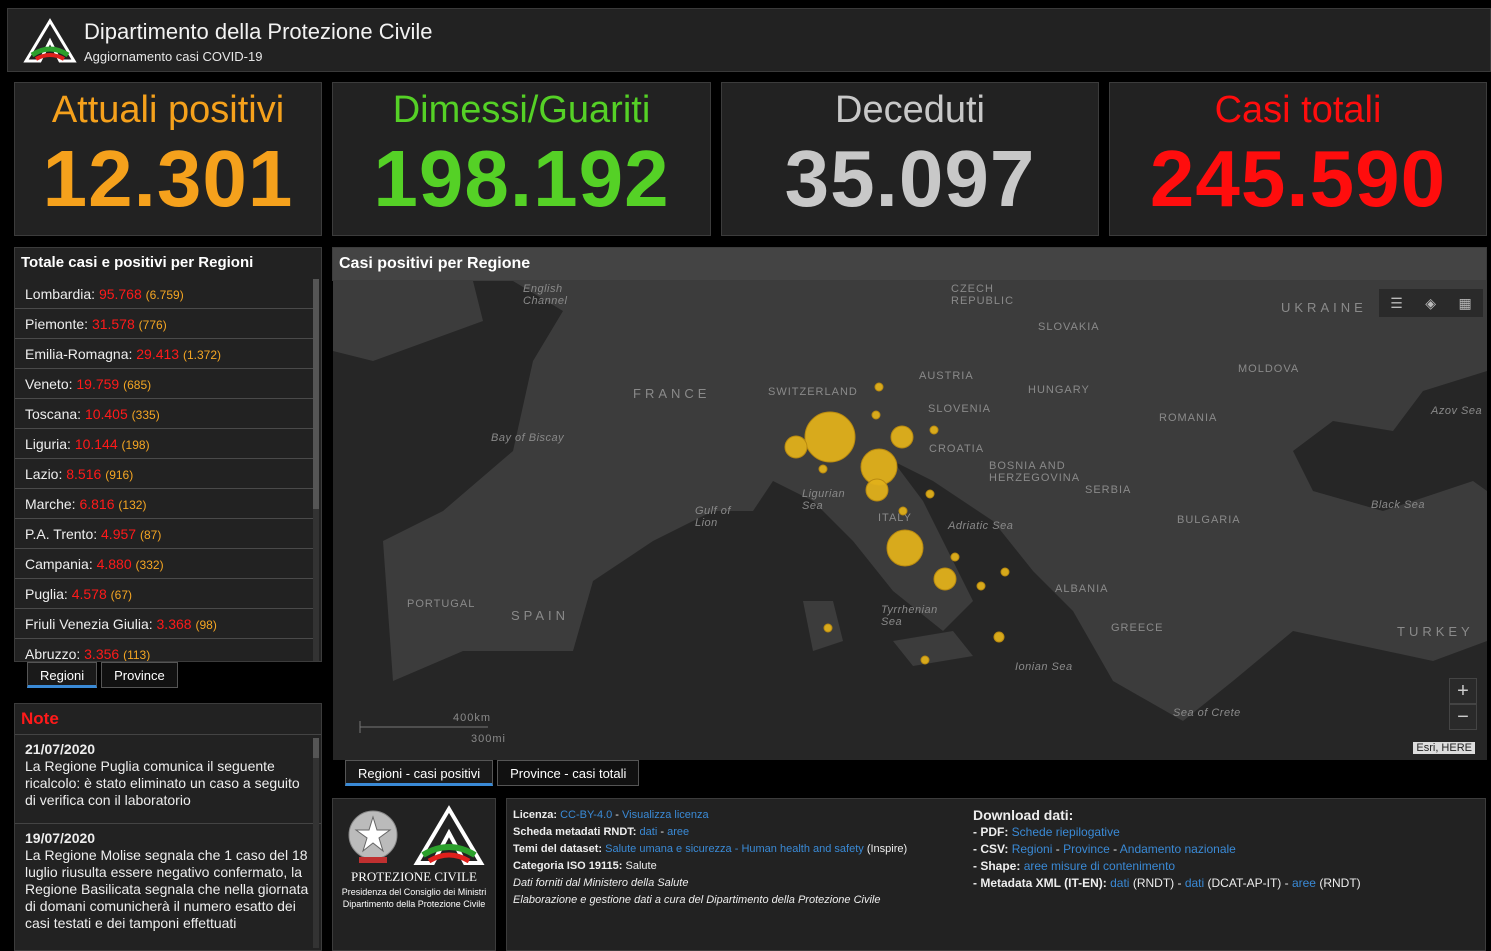  Describe the element at coordinates (1303, 883) in the screenshot. I see `metadata-xml-aree-link: aree` at that location.